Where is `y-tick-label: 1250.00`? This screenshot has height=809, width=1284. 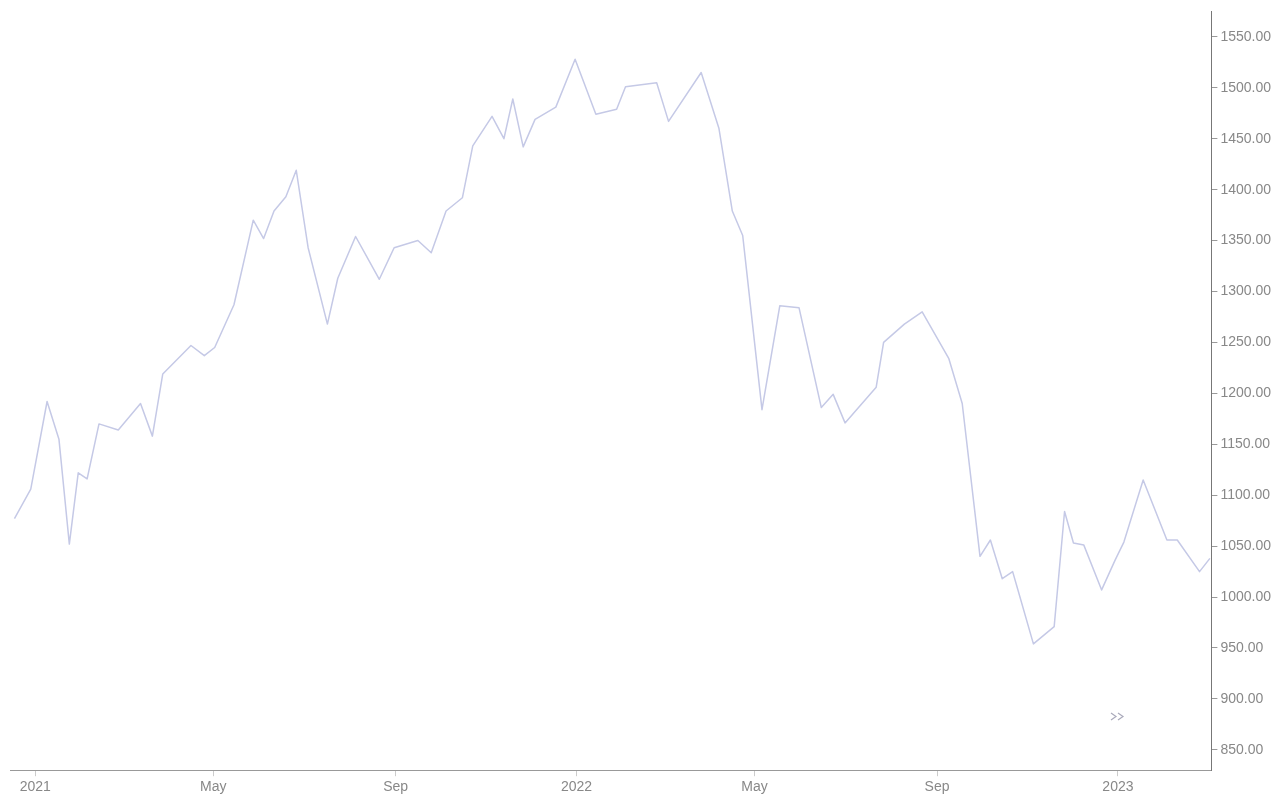
y-tick-label: 1250.00 is located at coordinates (1246, 341).